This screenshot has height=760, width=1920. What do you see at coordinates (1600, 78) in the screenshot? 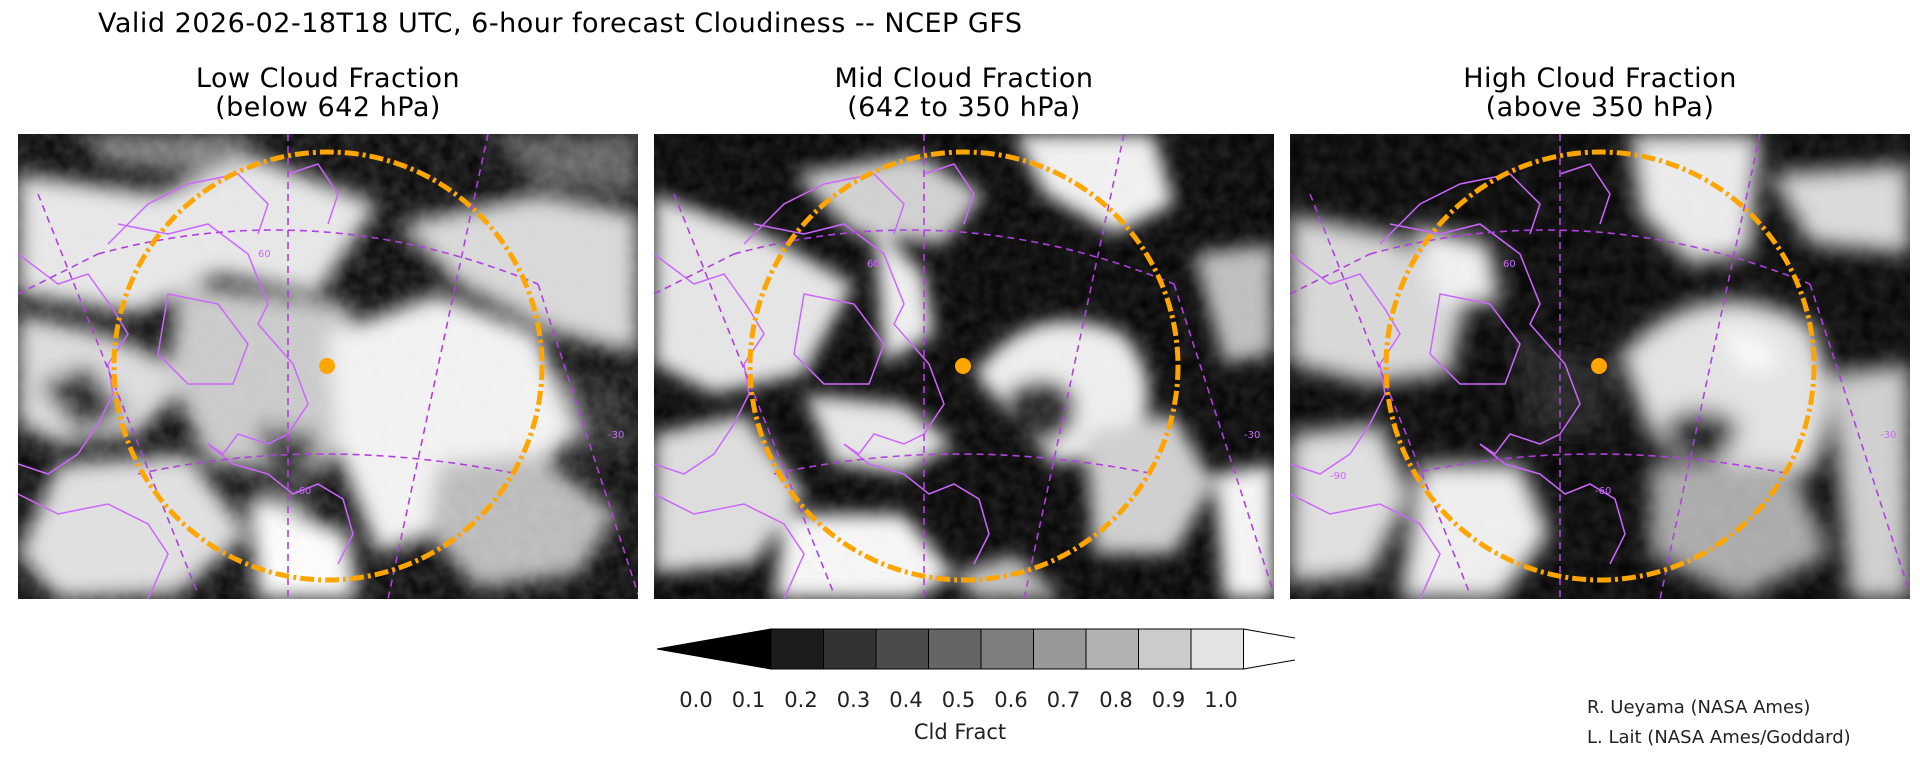
I see `panel-title-line1: High Cloud Fraction` at bounding box center [1600, 78].